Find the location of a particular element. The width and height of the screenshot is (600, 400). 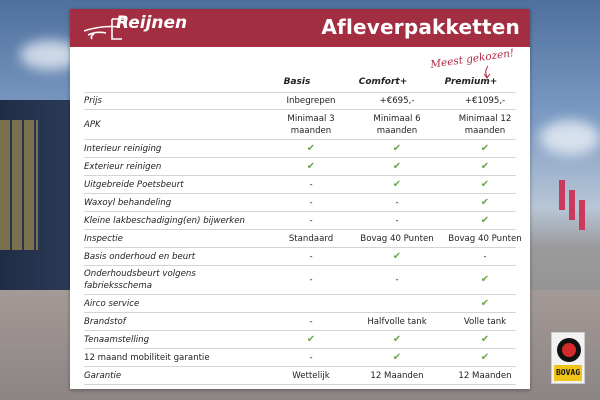

cell-value: Minimaal 12 maanden is located at coordinates (485, 124).